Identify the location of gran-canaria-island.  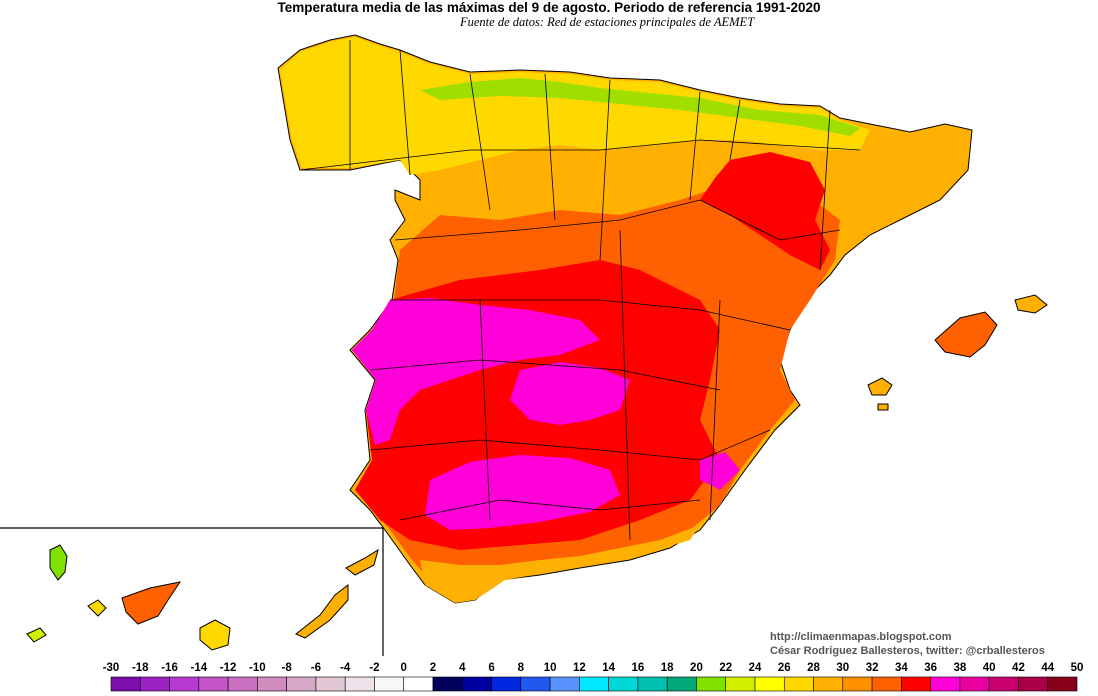
(215, 635).